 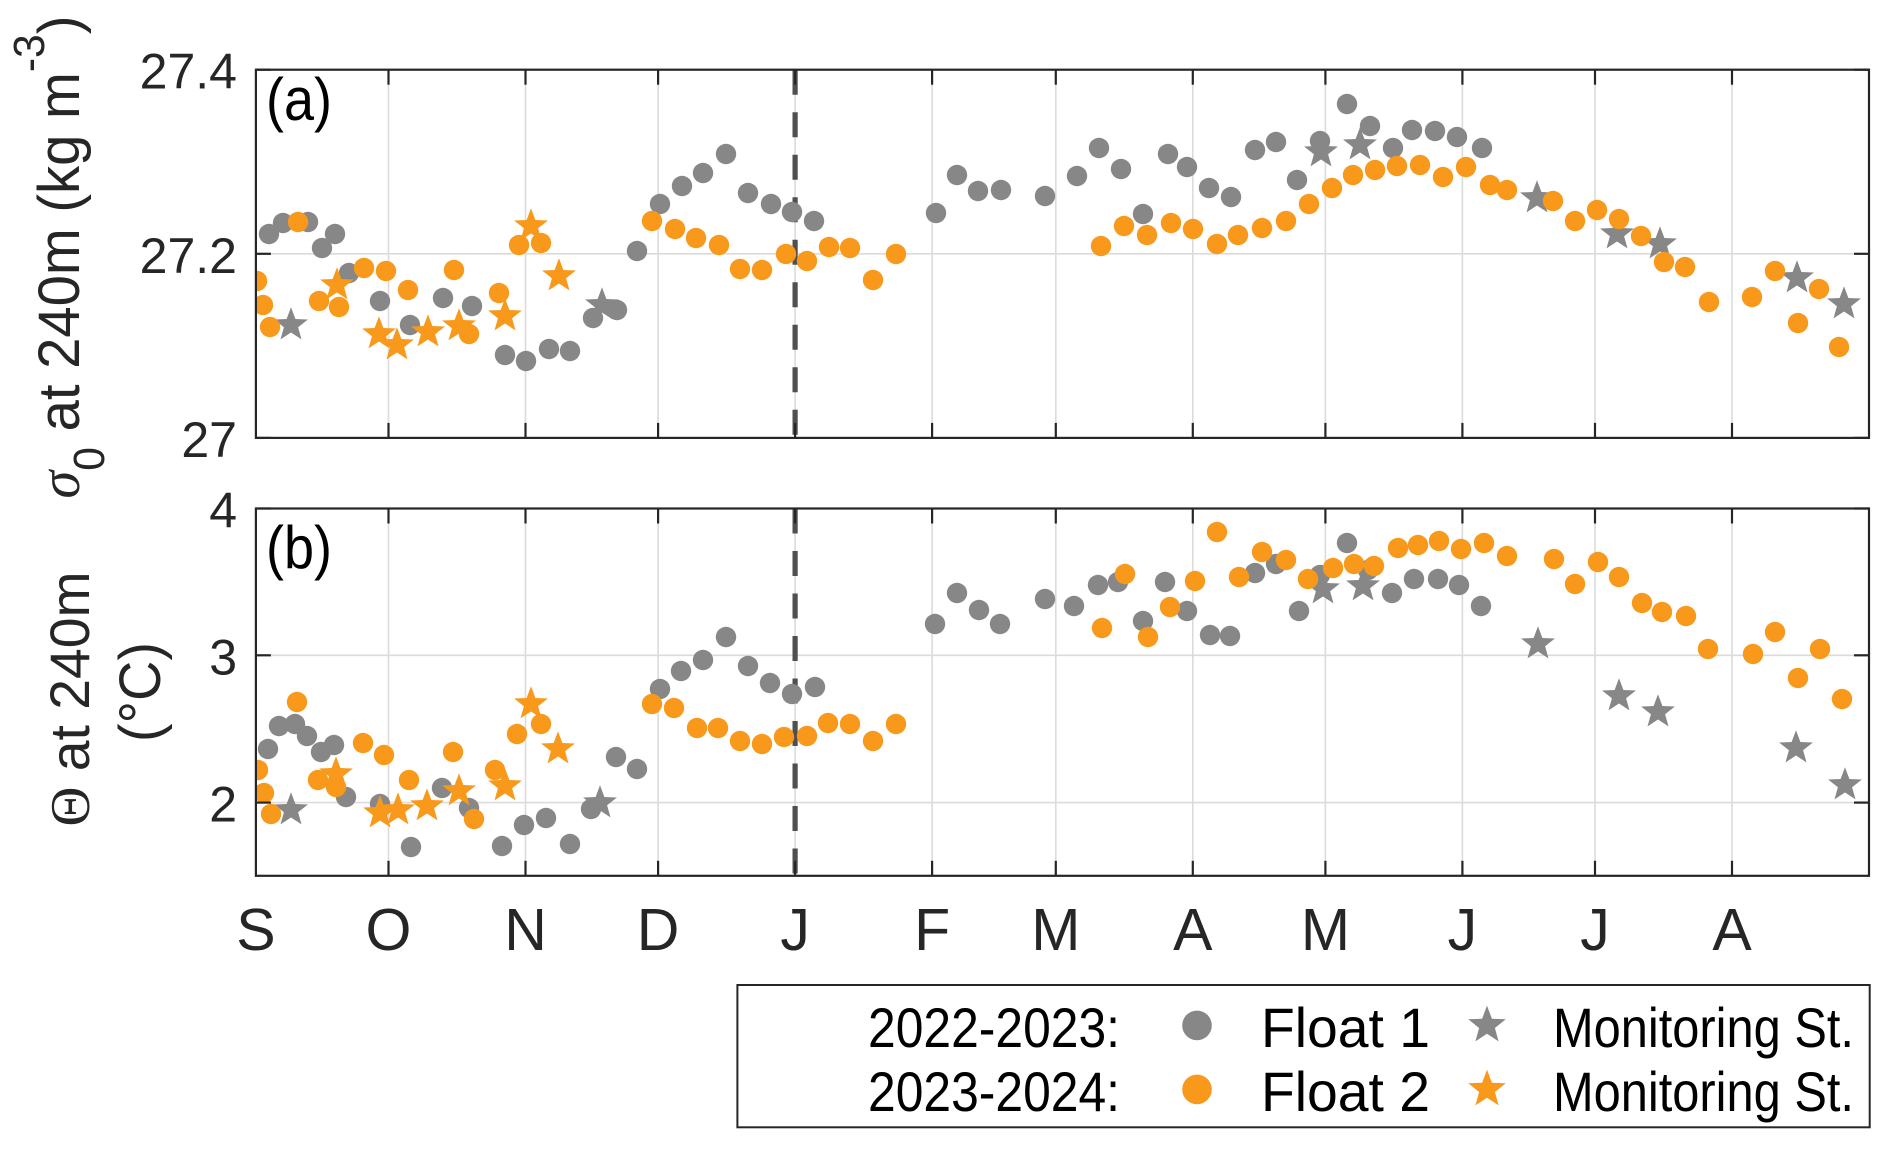 I want to click on svg-text: N, so click(x=525, y=930).